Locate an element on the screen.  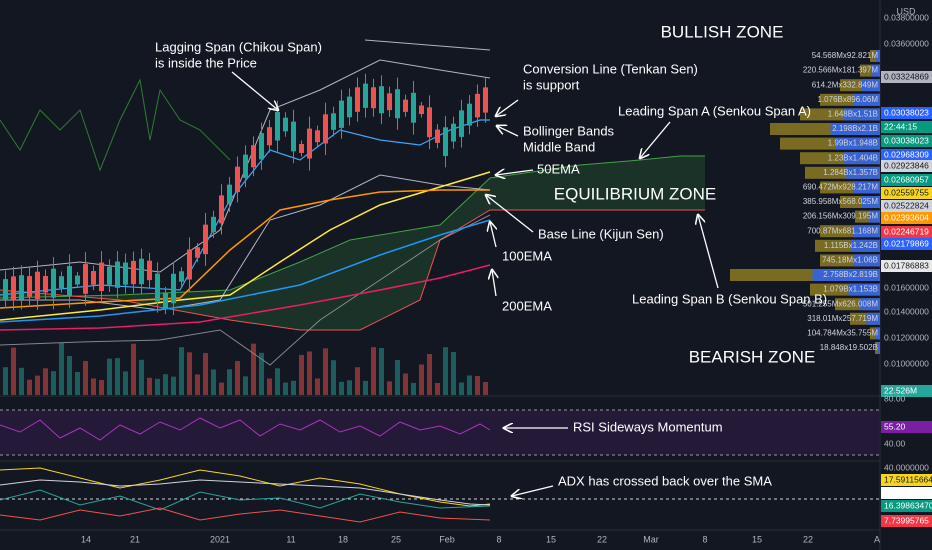
axis-label: 0.02680957 is located at coordinates (906, 179).